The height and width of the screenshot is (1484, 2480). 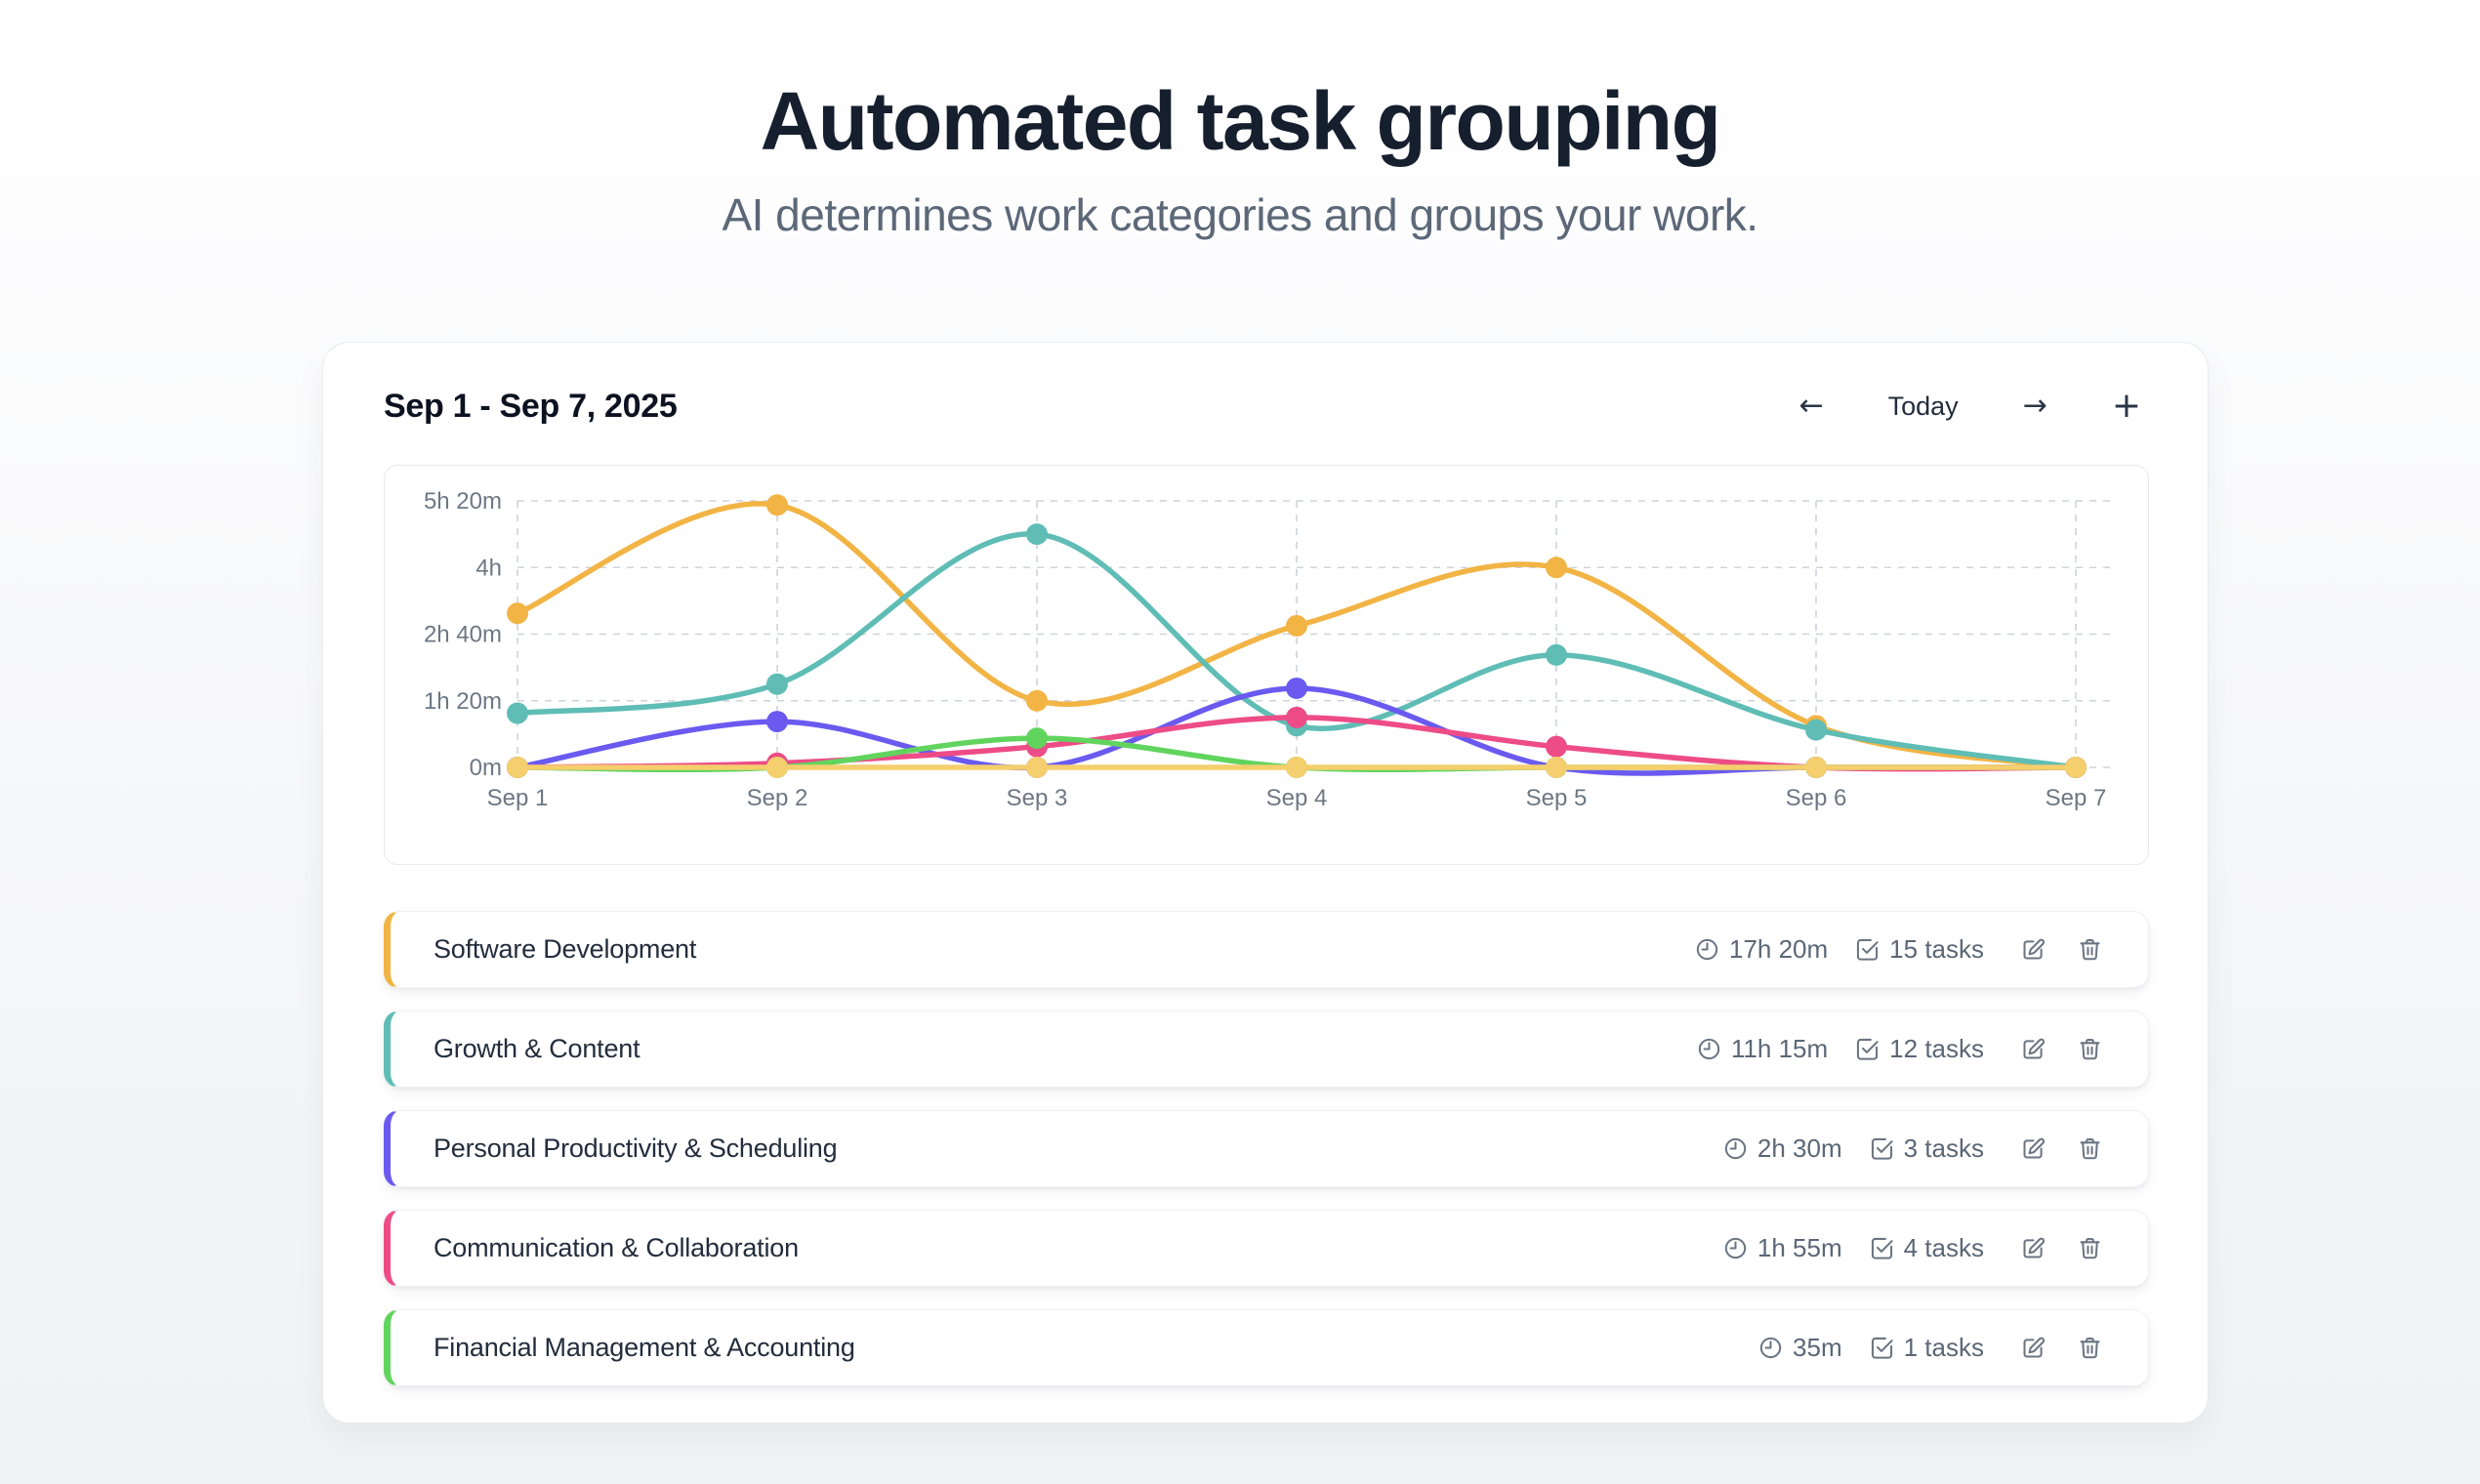 I want to click on category-tasks: 3 tasks, so click(x=1926, y=1149).